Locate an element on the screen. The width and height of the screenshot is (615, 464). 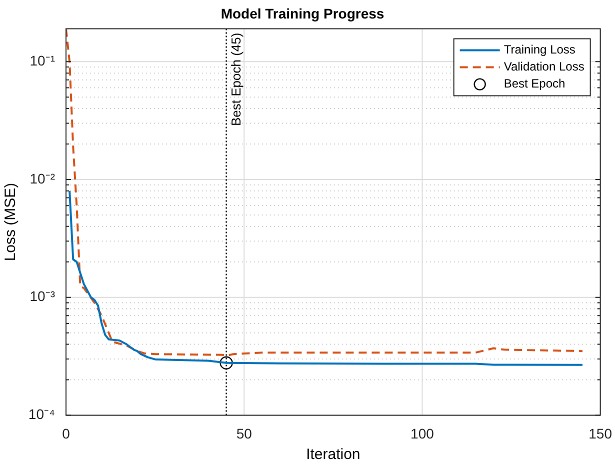
y-tick-label: 10⁻³ is located at coordinates (43, 296).